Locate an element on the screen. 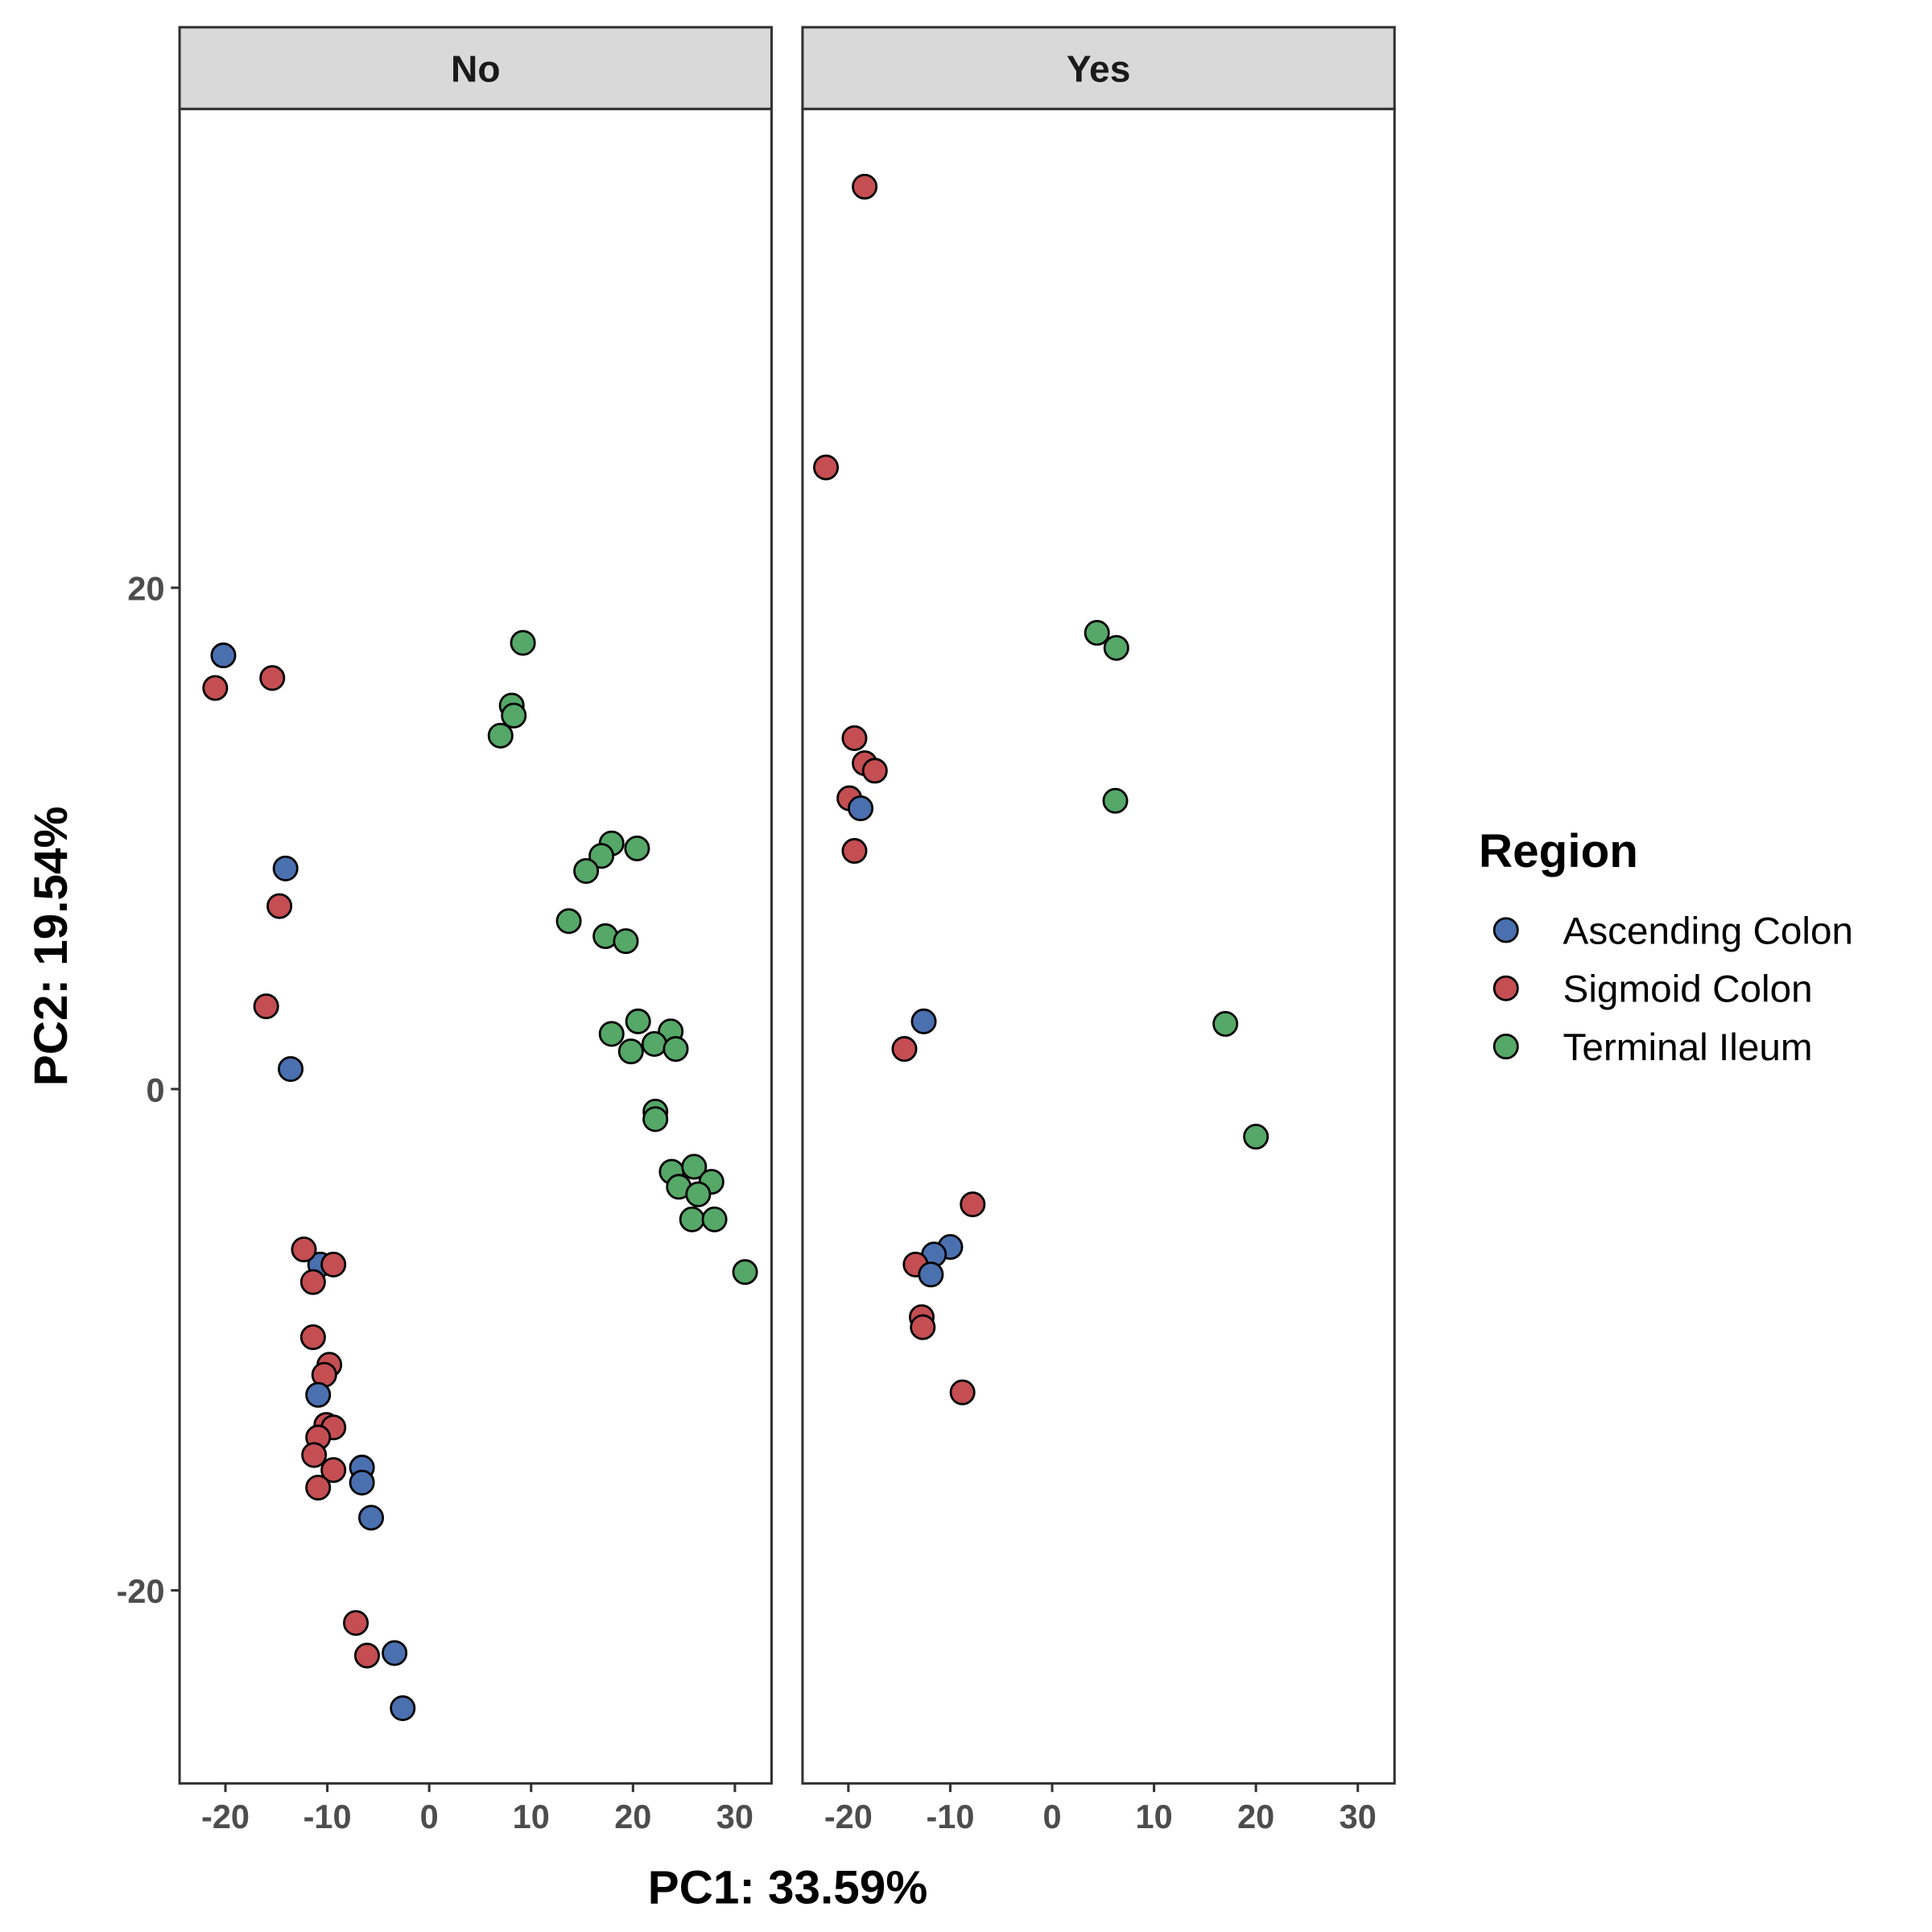  y-tick-label: 0 is located at coordinates (156, 1089).